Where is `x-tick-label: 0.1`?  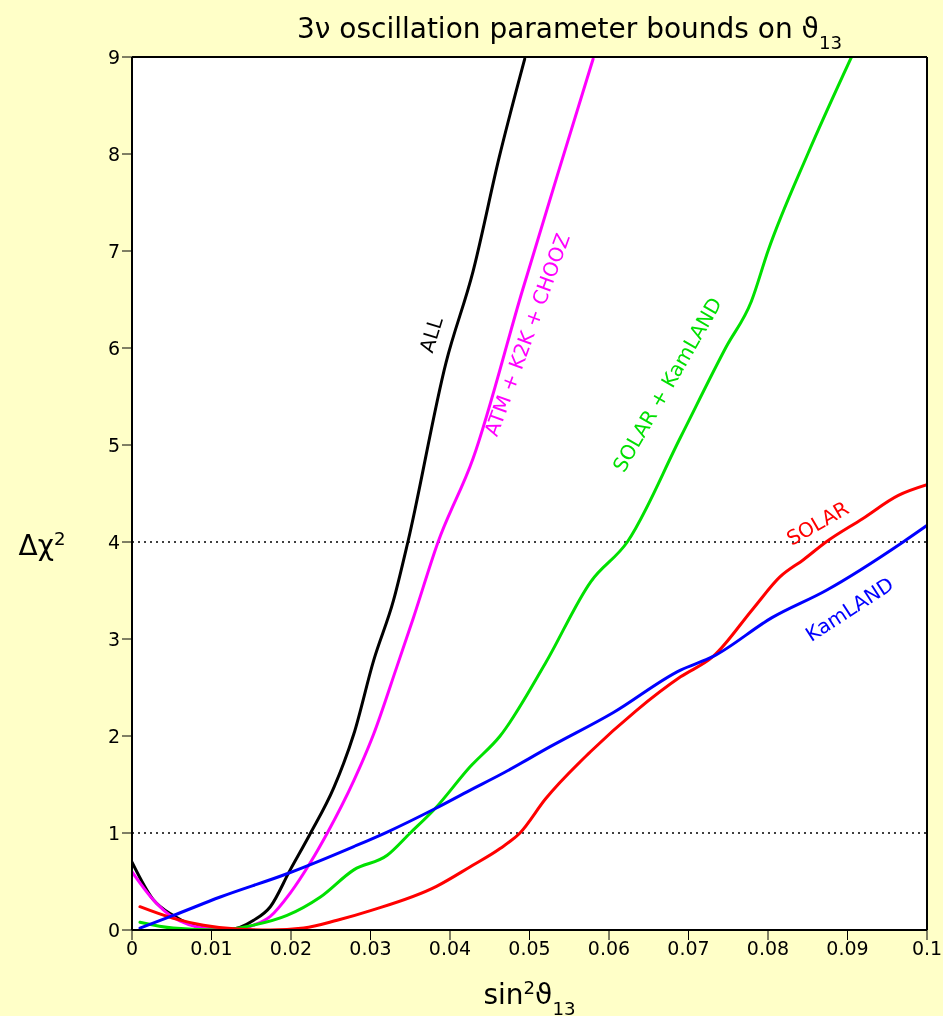 x-tick-label: 0.1 is located at coordinates (927, 948).